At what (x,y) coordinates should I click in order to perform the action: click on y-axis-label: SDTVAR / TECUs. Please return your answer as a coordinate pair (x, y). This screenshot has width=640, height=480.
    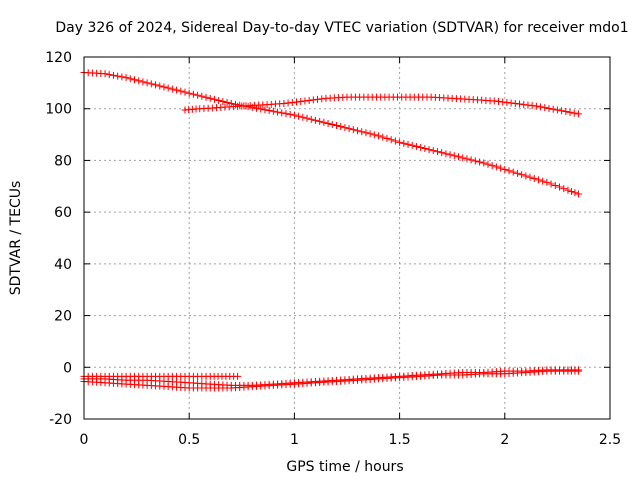
    Looking at the image, I should click on (16, 238).